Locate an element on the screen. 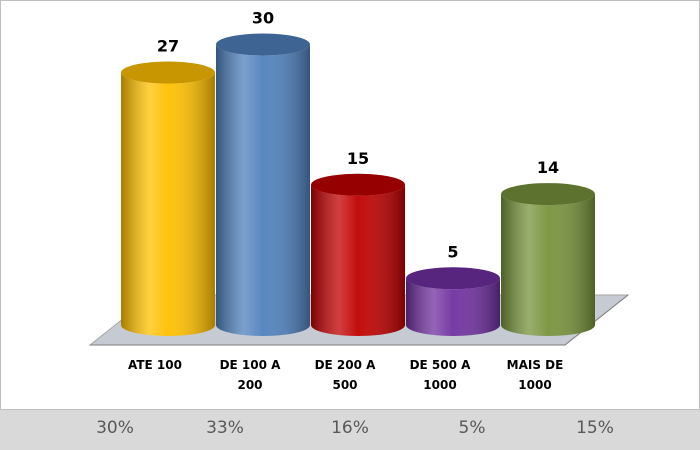  value-label: 14 is located at coordinates (548, 167).